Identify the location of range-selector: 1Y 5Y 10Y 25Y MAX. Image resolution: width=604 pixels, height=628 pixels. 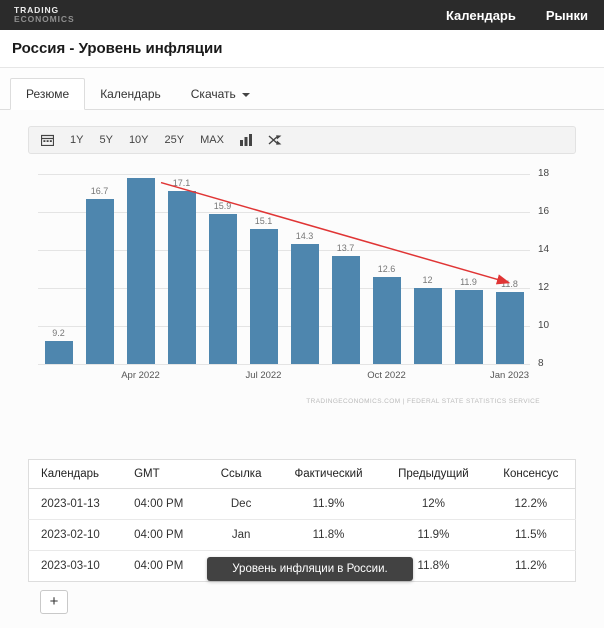
(147, 140).